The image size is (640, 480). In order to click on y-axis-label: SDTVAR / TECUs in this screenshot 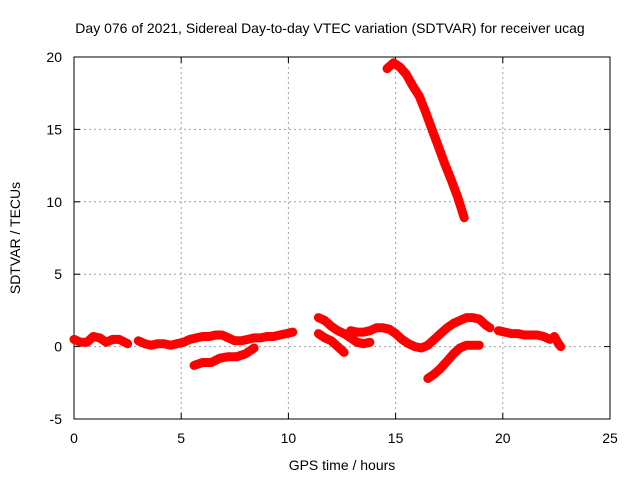, I will do `click(15, 238)`.